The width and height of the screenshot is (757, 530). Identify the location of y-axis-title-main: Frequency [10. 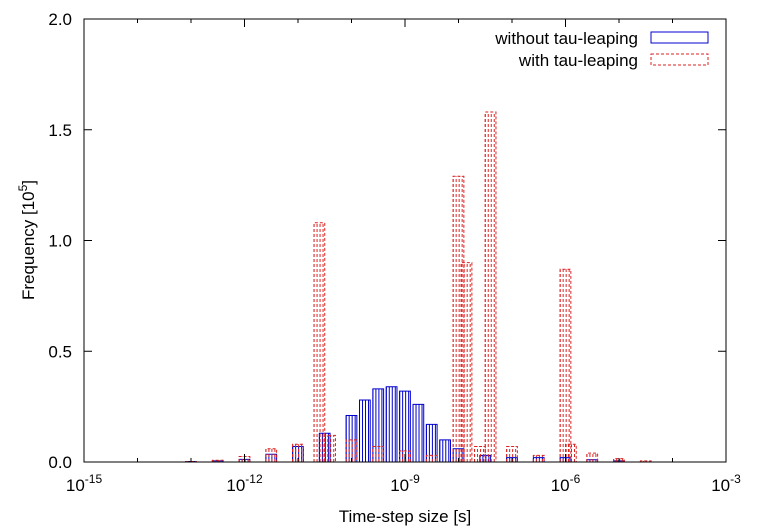
(28, 245).